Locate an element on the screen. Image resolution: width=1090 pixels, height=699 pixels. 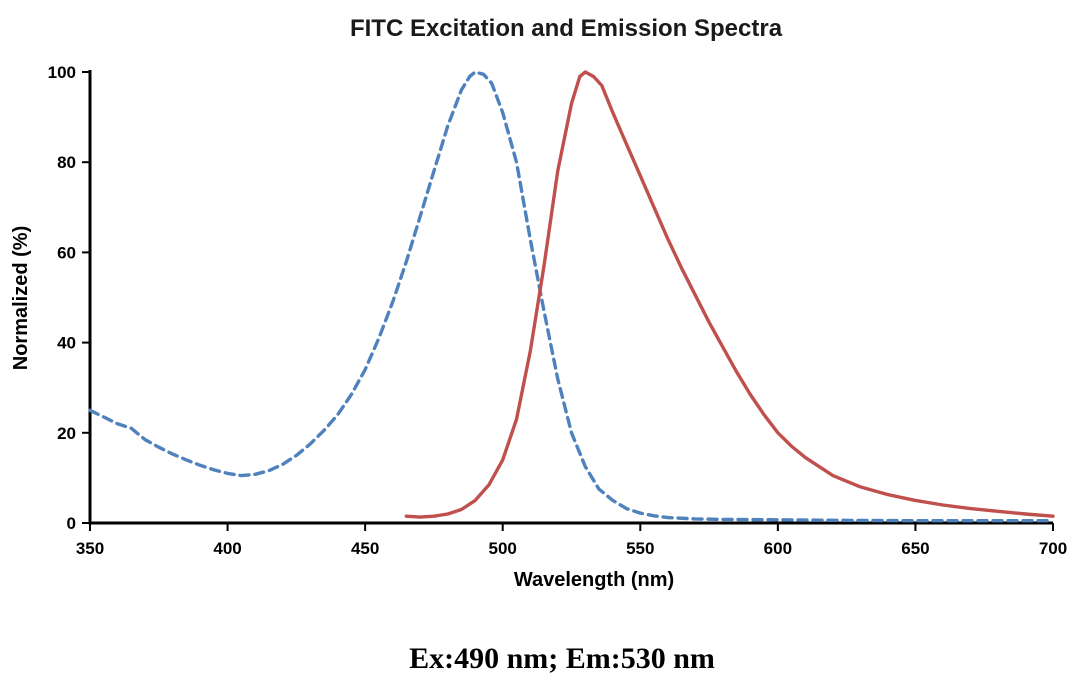
y-tick-label: 60 is located at coordinates (66, 252).